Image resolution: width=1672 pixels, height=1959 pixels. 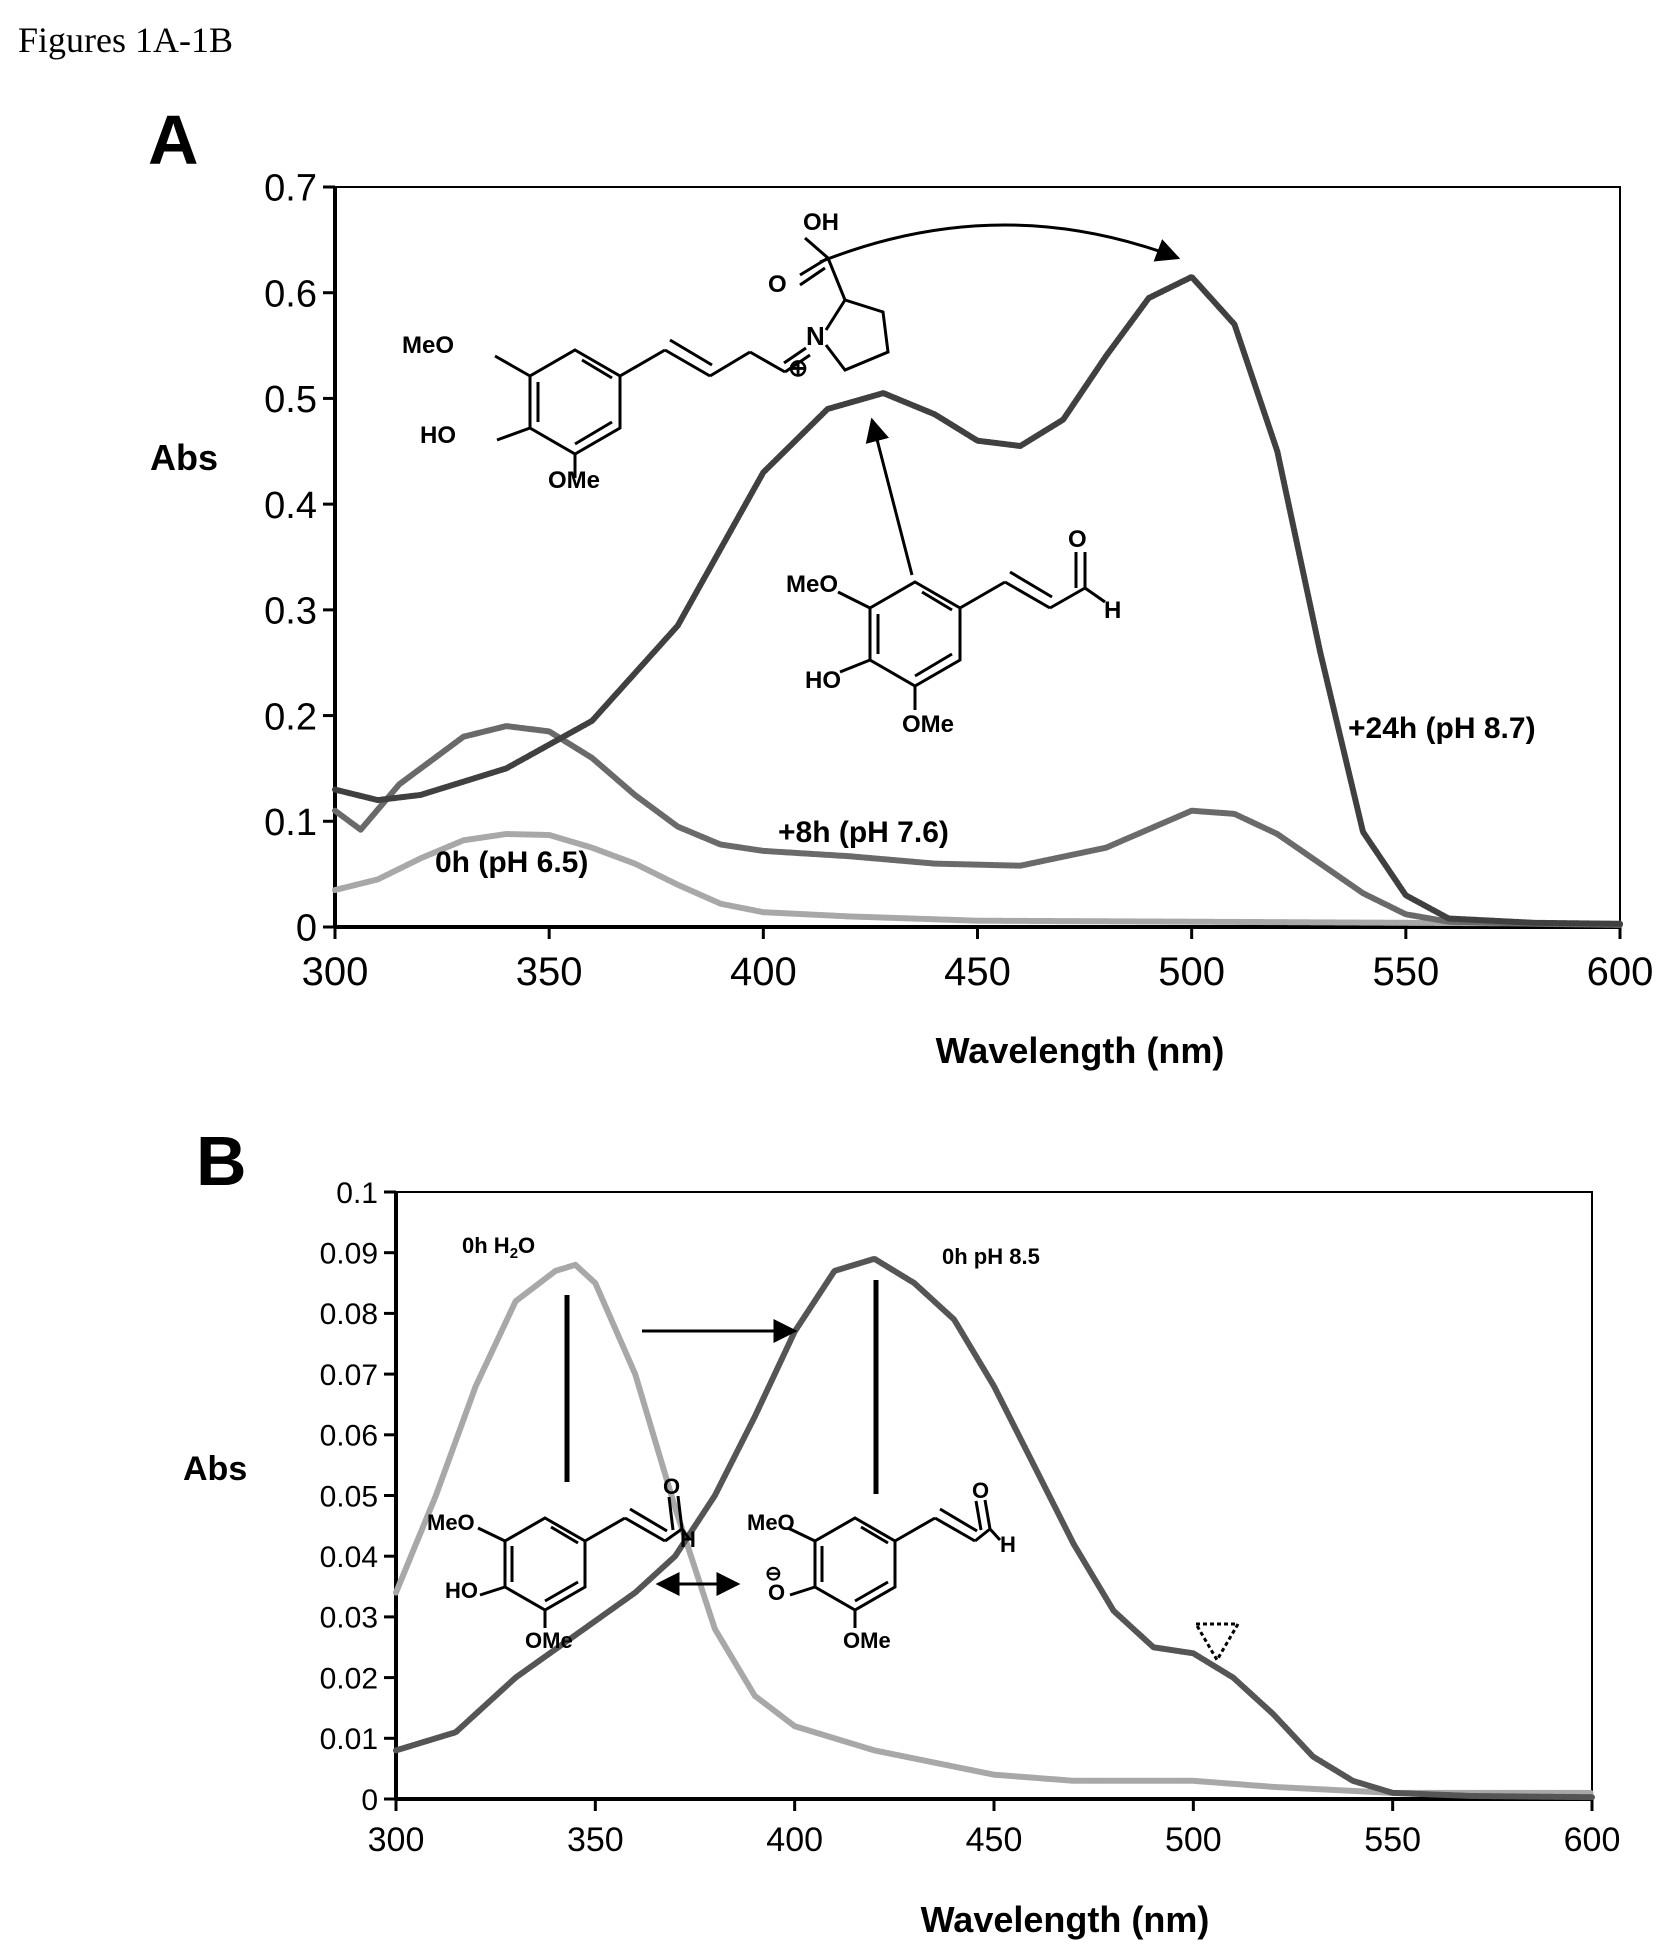 I want to click on panel-b-xlabel: Wavelength (nm), so click(x=1065, y=1919).